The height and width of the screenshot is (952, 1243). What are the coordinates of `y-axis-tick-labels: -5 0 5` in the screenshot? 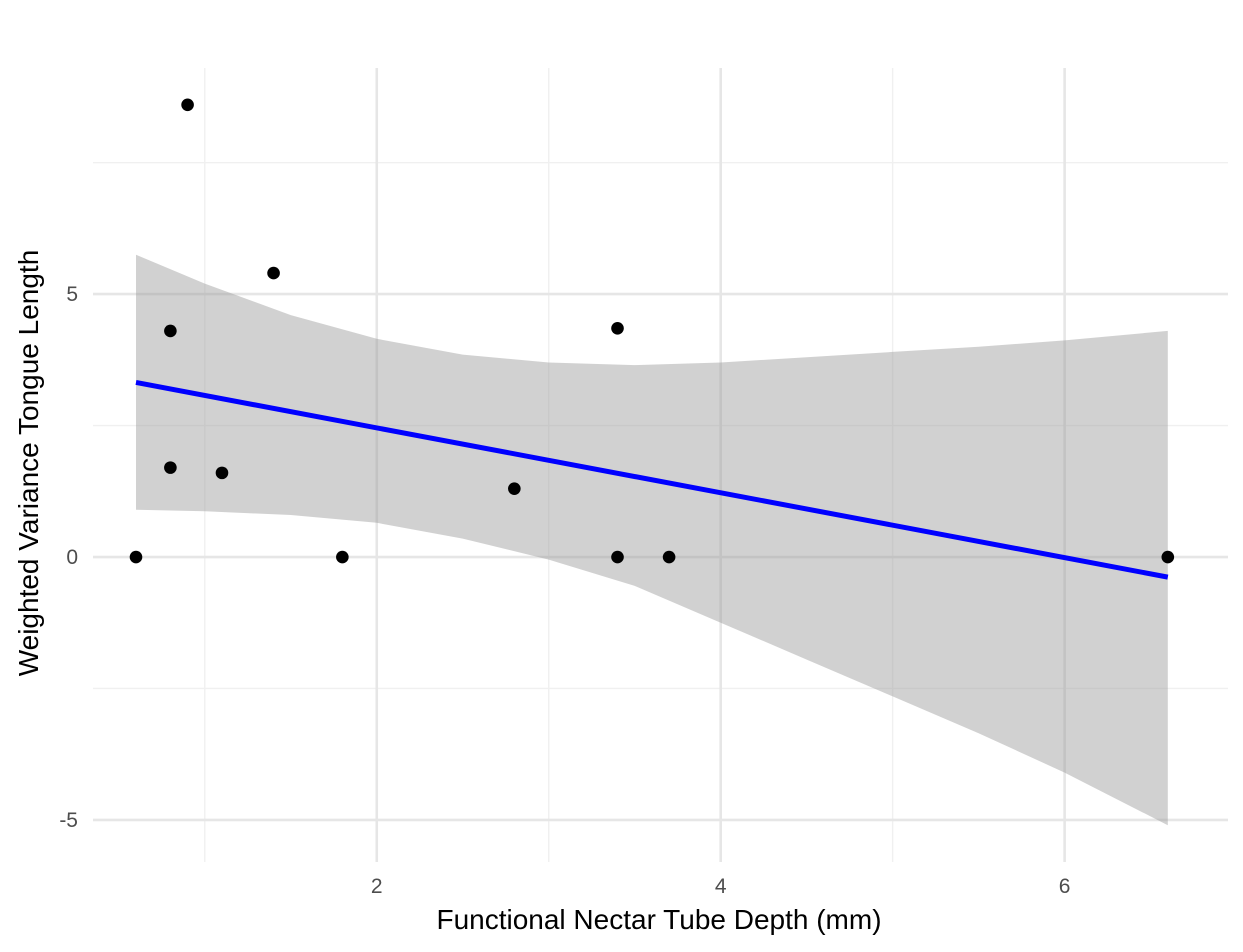 It's located at (68, 557).